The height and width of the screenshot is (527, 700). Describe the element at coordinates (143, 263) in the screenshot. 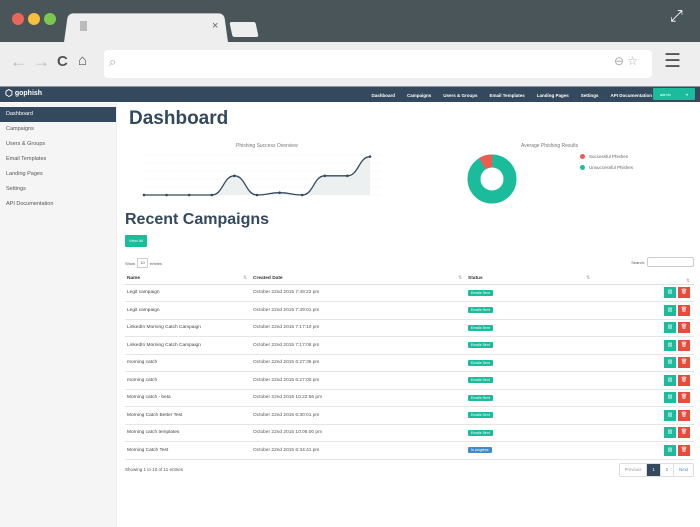

I see `page-length-select: 10` at that location.